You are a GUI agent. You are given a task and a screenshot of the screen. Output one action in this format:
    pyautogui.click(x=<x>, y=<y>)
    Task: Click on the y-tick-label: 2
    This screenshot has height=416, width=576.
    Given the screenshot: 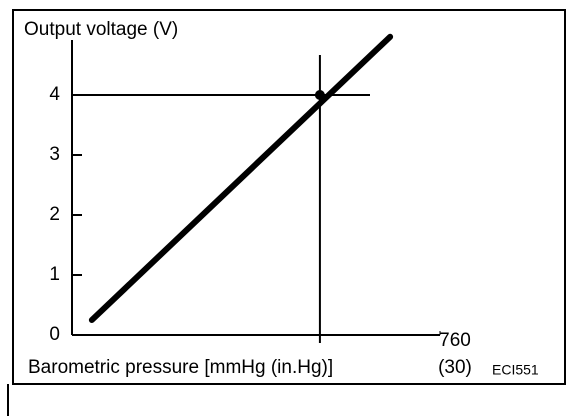 What is the action you would take?
    pyautogui.click(x=54, y=214)
    